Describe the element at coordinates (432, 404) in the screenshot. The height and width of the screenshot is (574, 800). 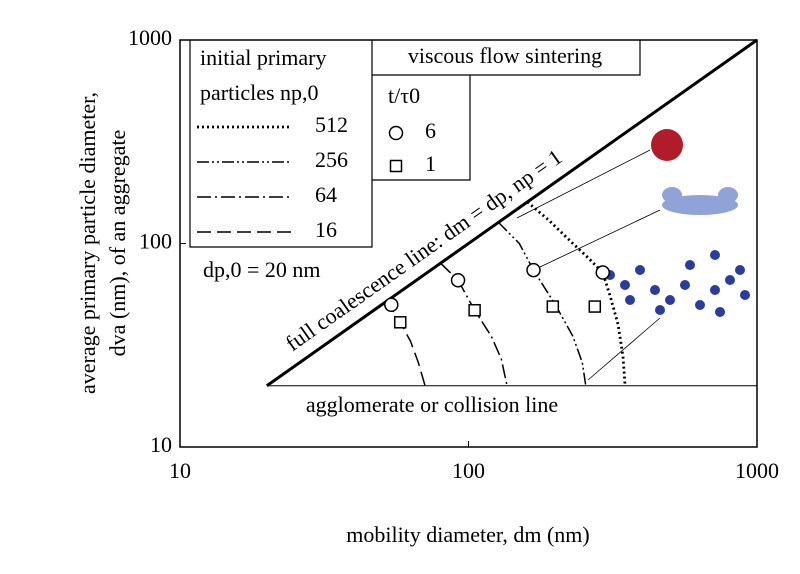
I see `collision-line-label: agglomerate or collision line` at that location.